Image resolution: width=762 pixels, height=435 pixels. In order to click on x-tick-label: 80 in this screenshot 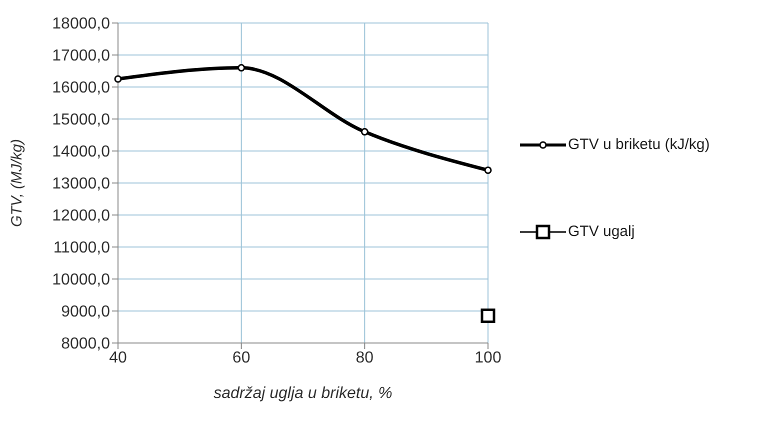, I will do `click(365, 357)`.